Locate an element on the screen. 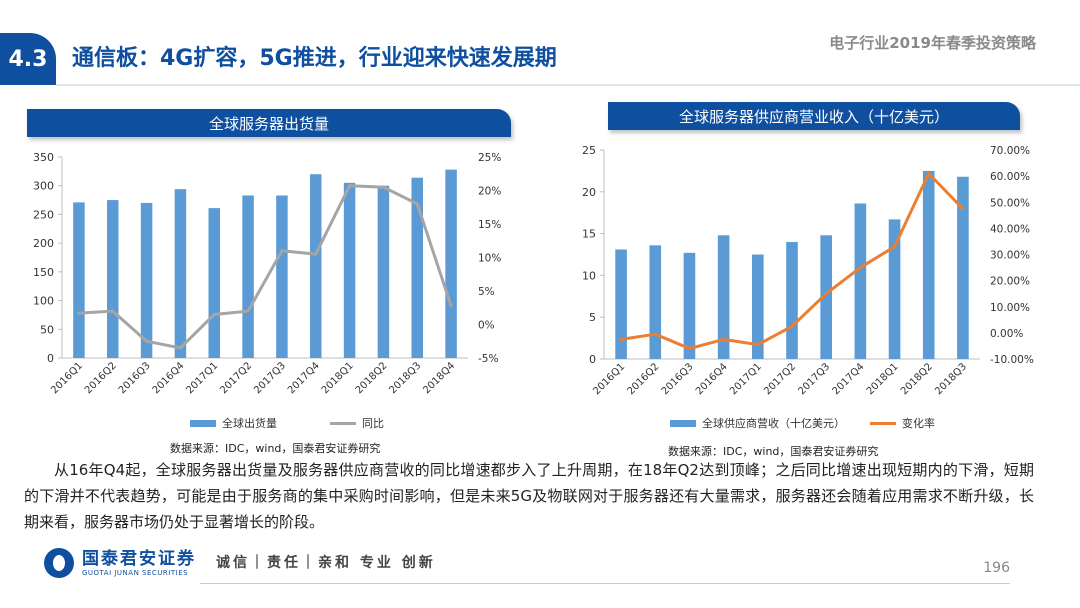 The width and height of the screenshot is (1080, 608). line-point-2018Q4 is located at coordinates (451, 306).